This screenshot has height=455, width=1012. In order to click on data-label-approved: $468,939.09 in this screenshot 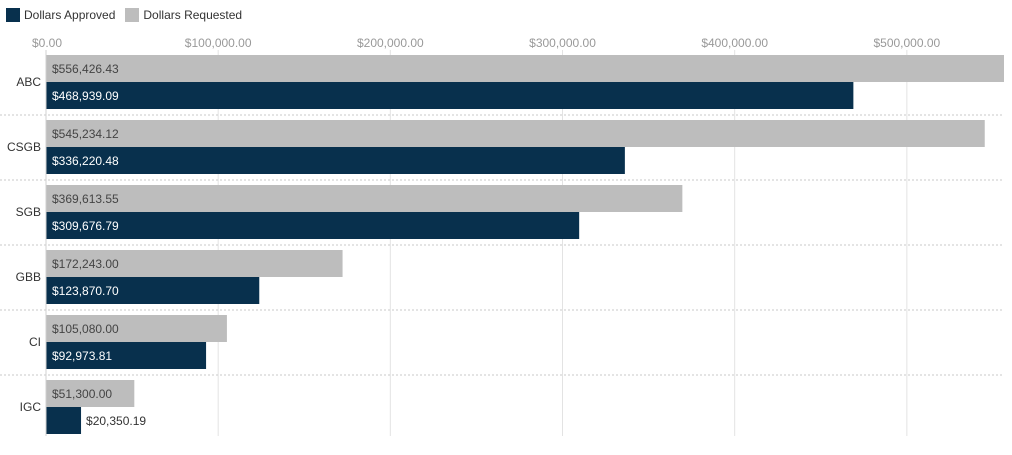, I will do `click(85, 96)`.